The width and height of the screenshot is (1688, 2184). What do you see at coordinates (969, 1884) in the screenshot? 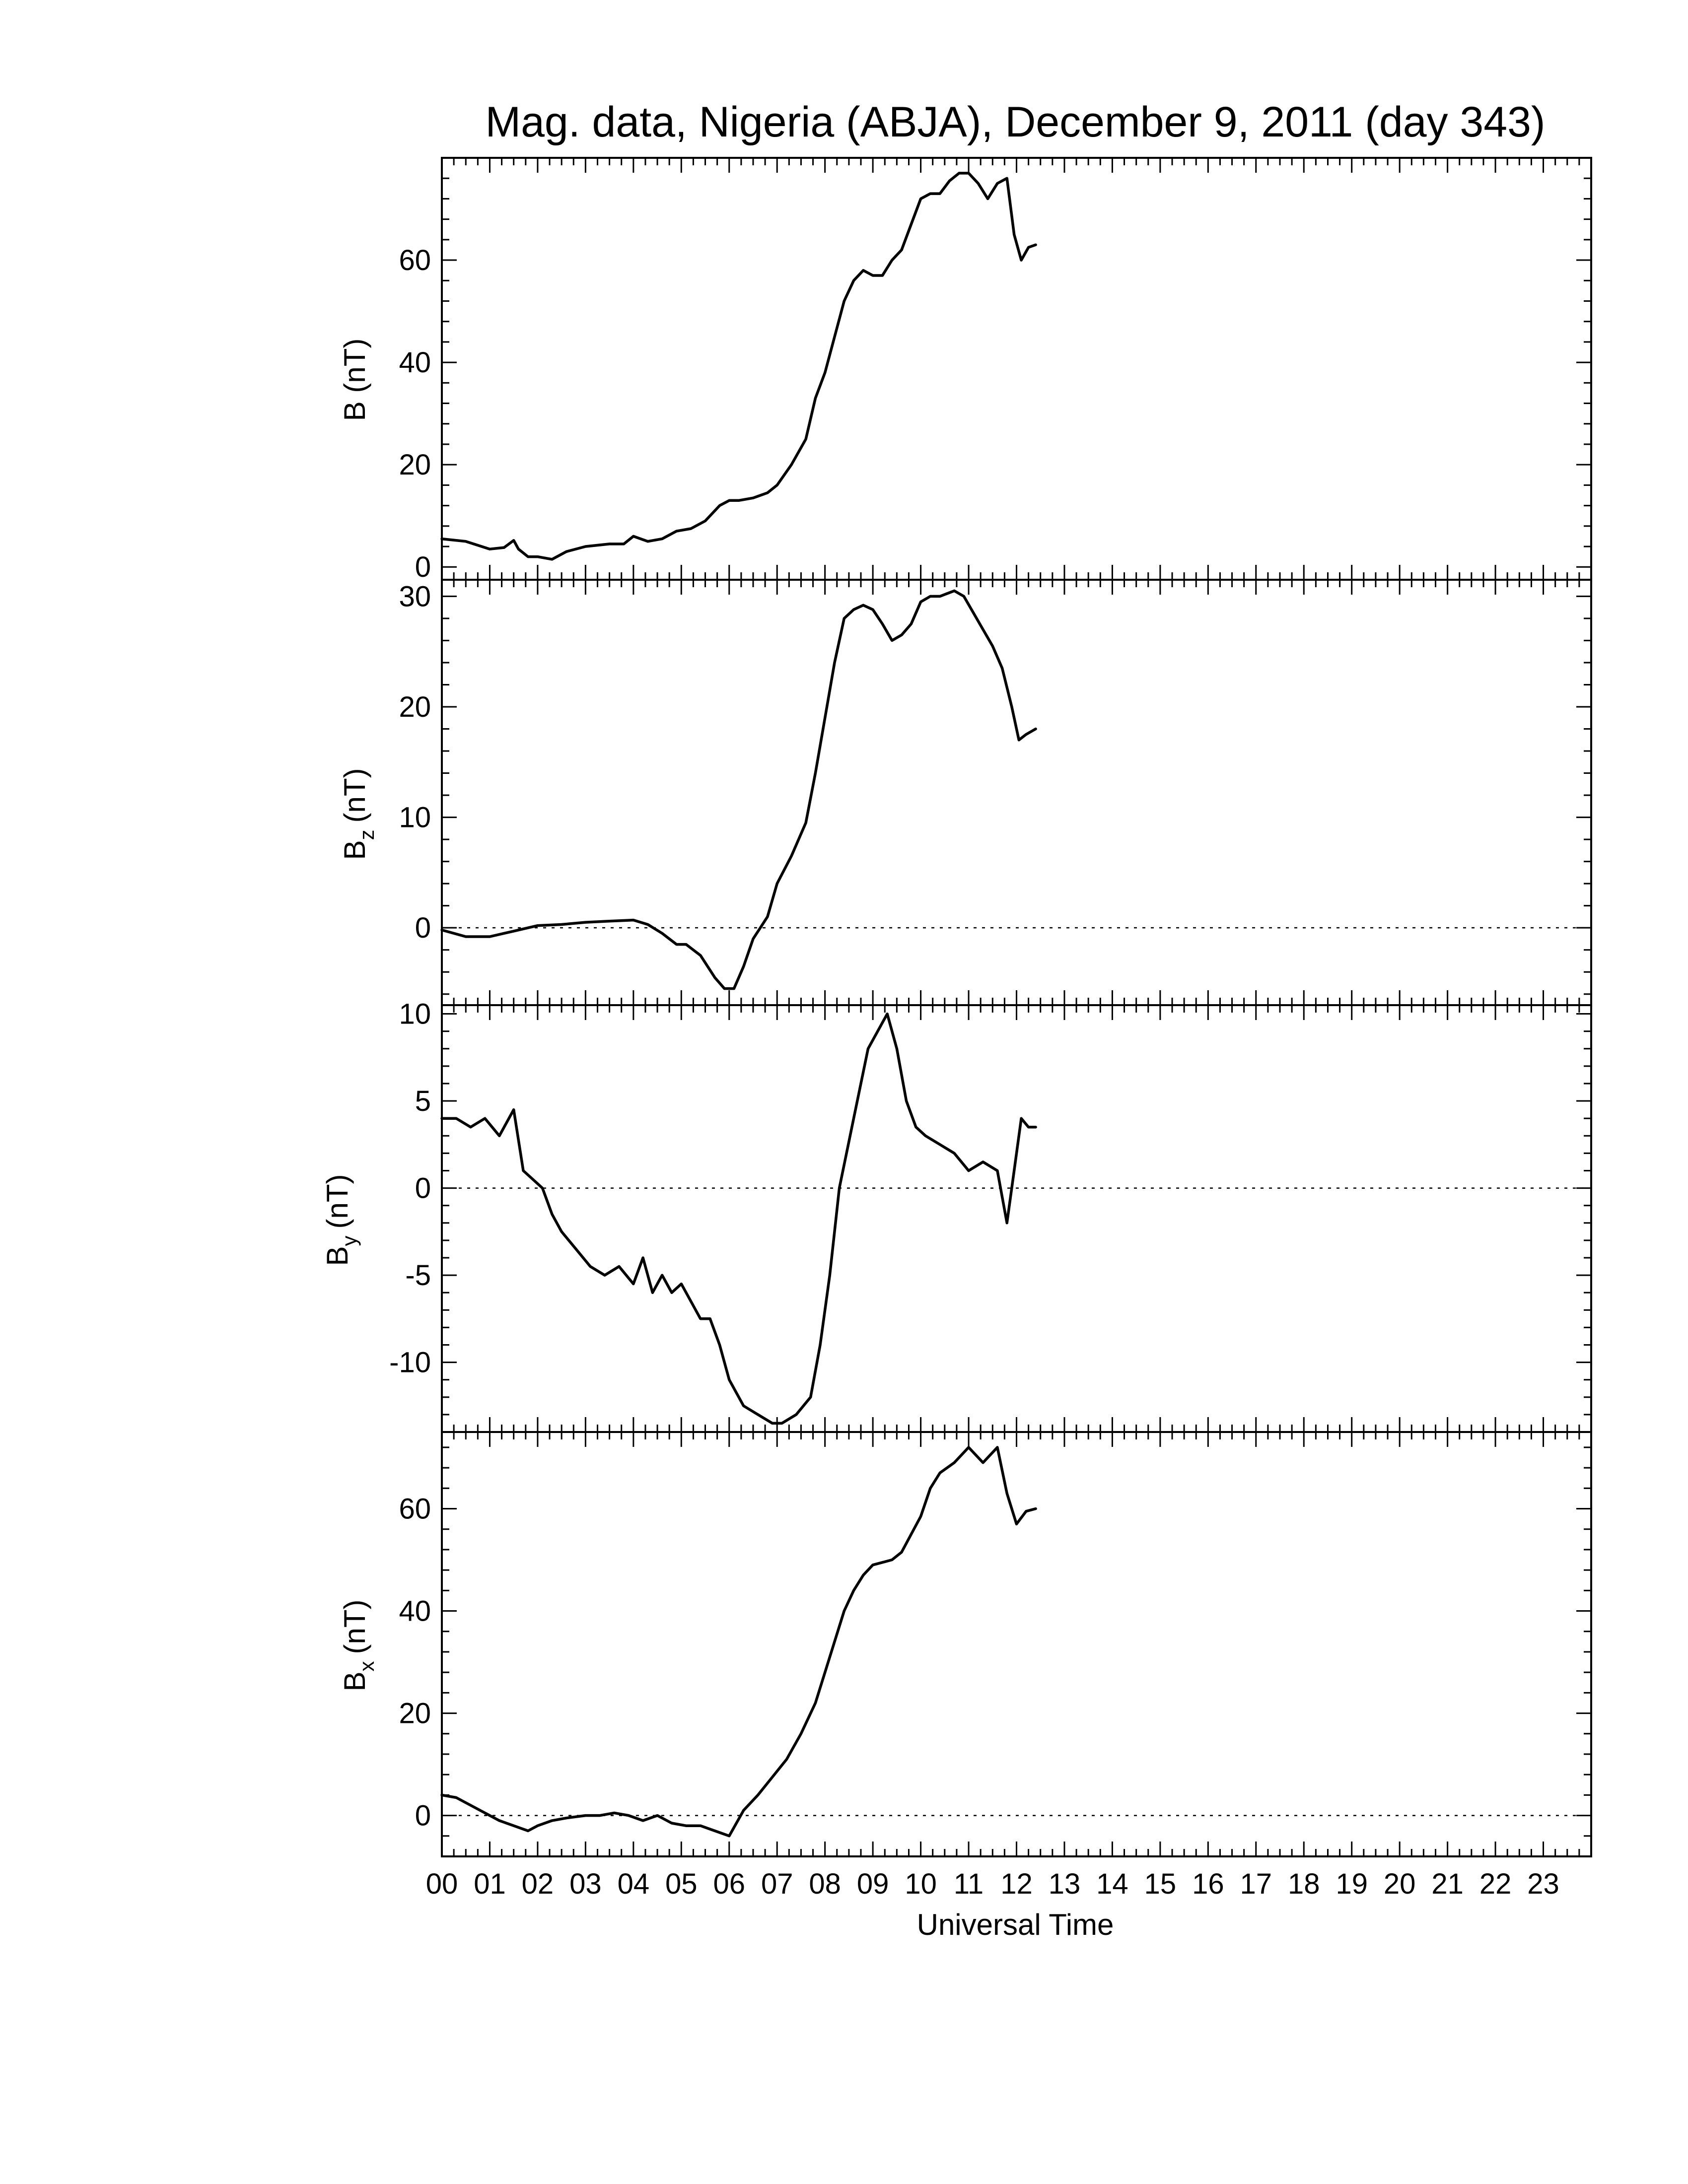
I see `x-tick-label: 11` at bounding box center [969, 1884].